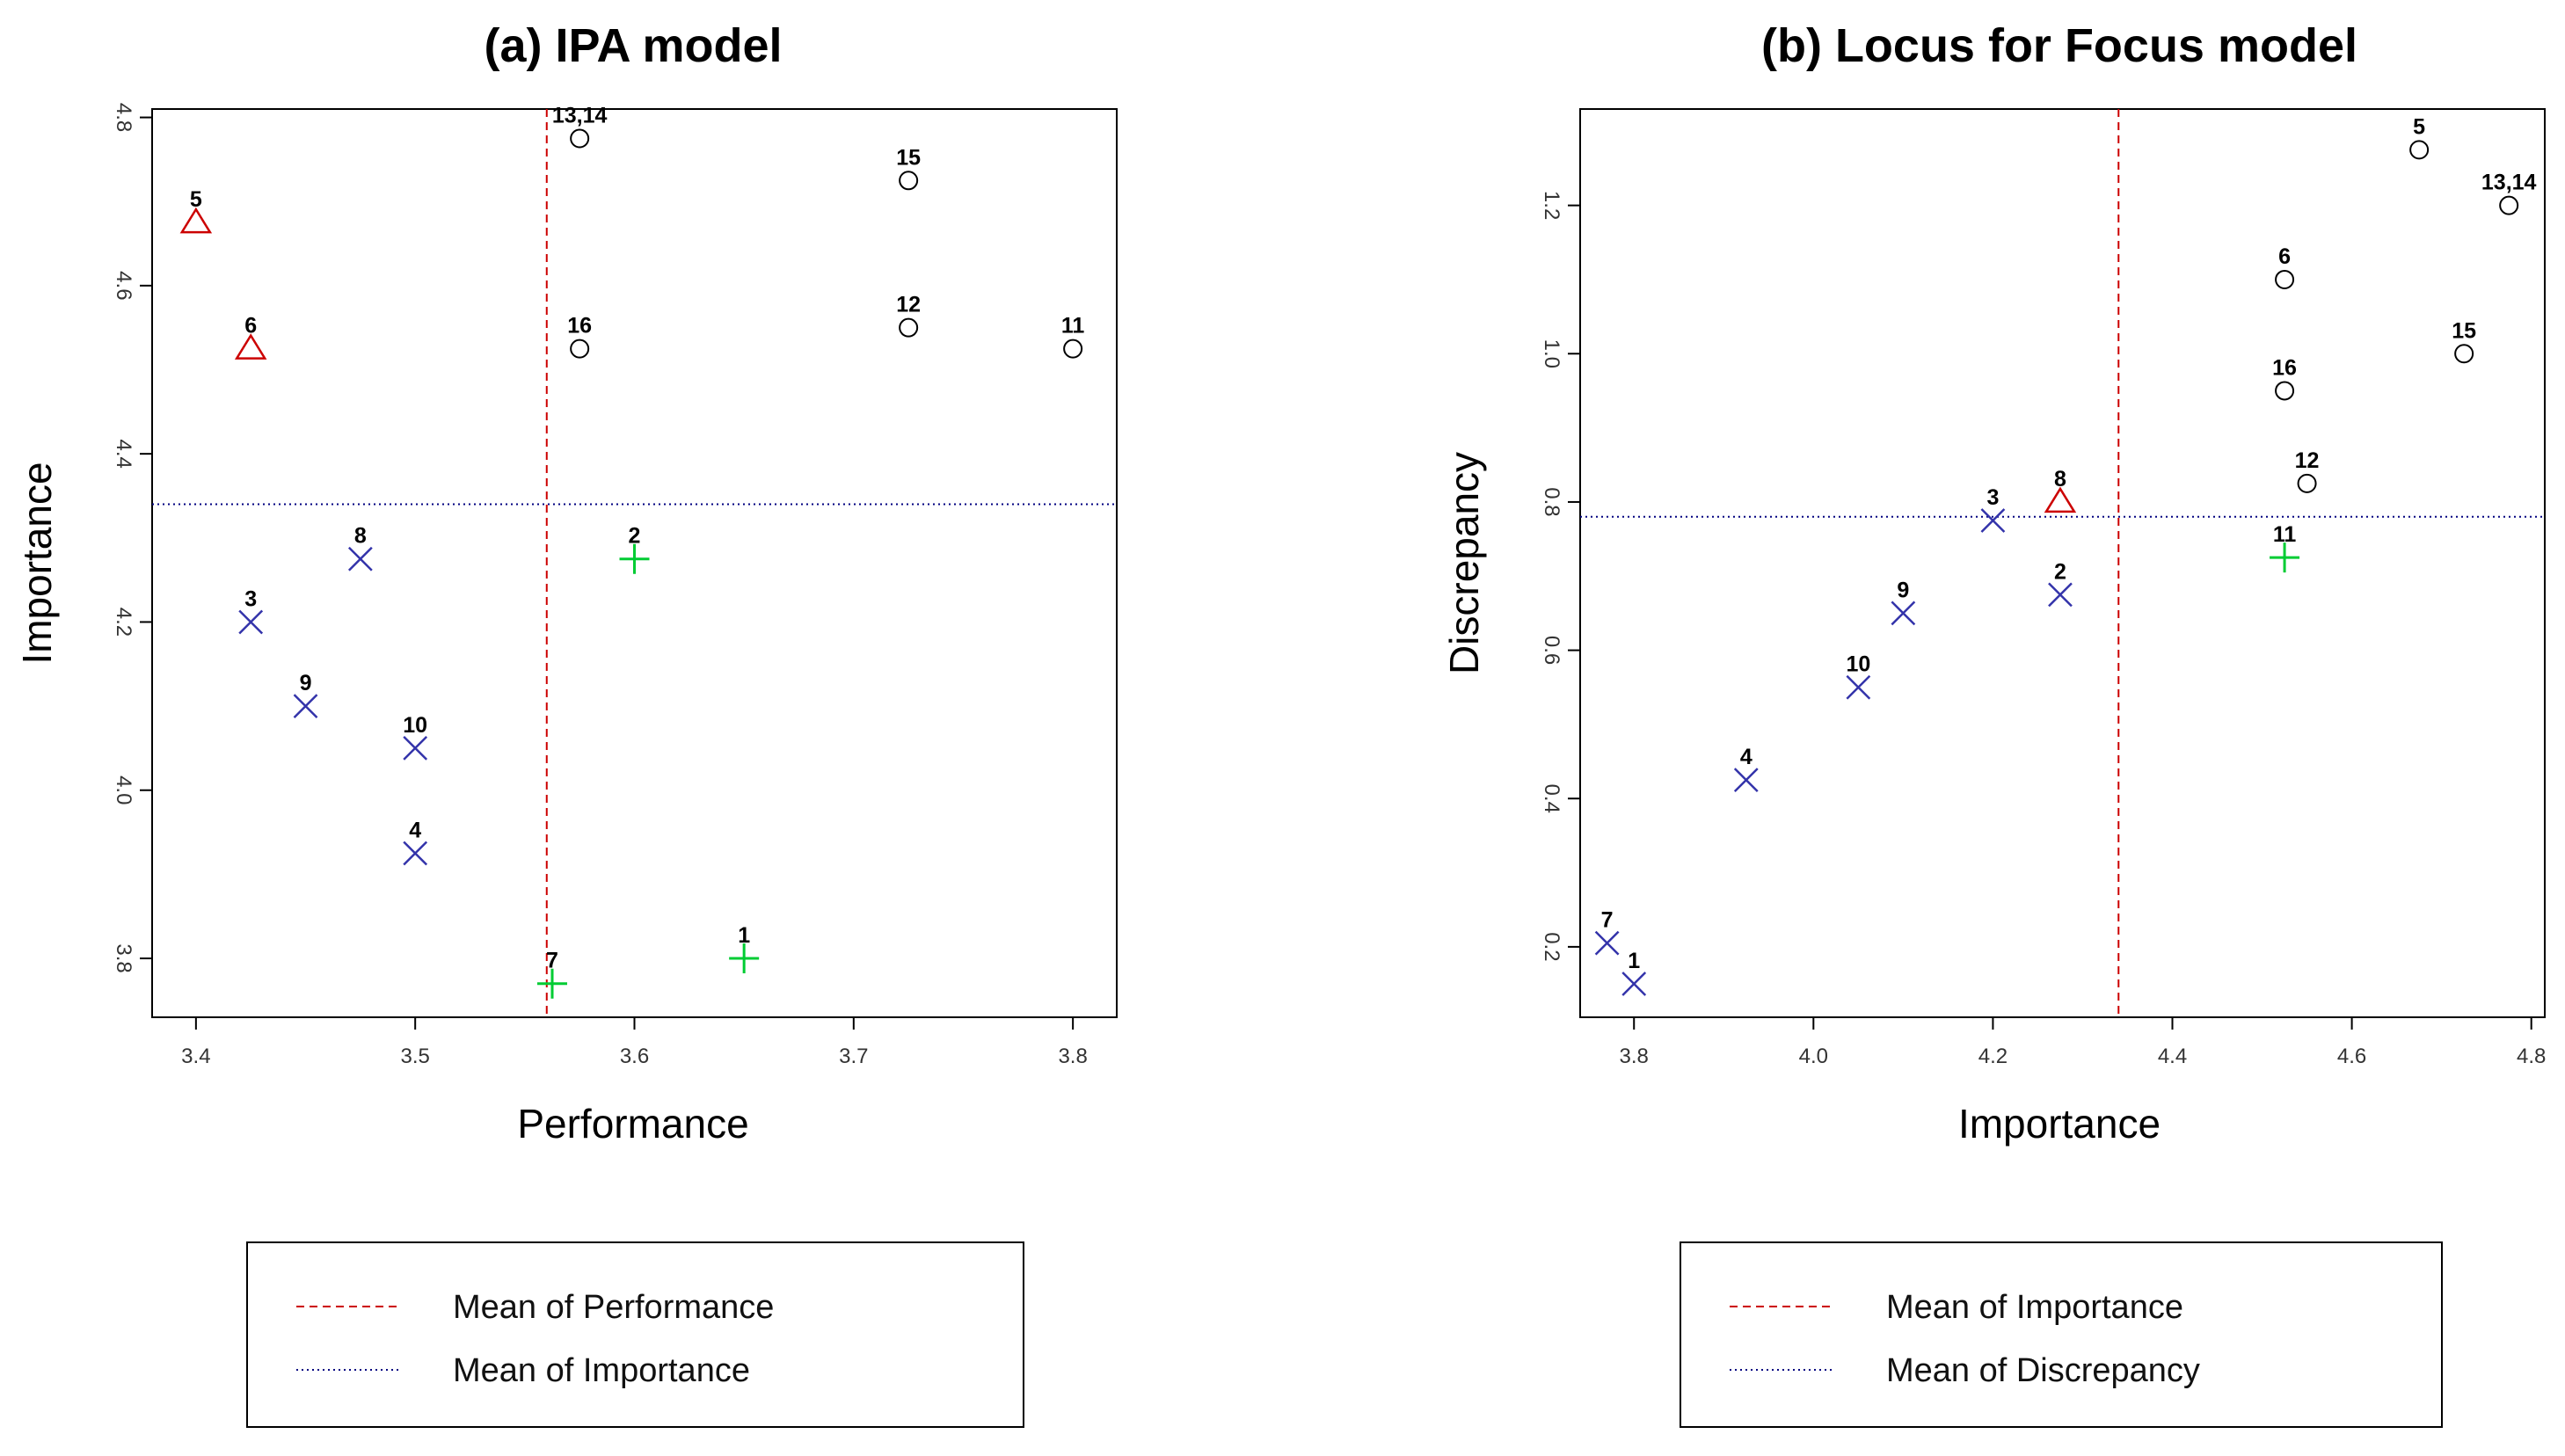  I want to click on x-axis-title: Performance, so click(632, 1124).